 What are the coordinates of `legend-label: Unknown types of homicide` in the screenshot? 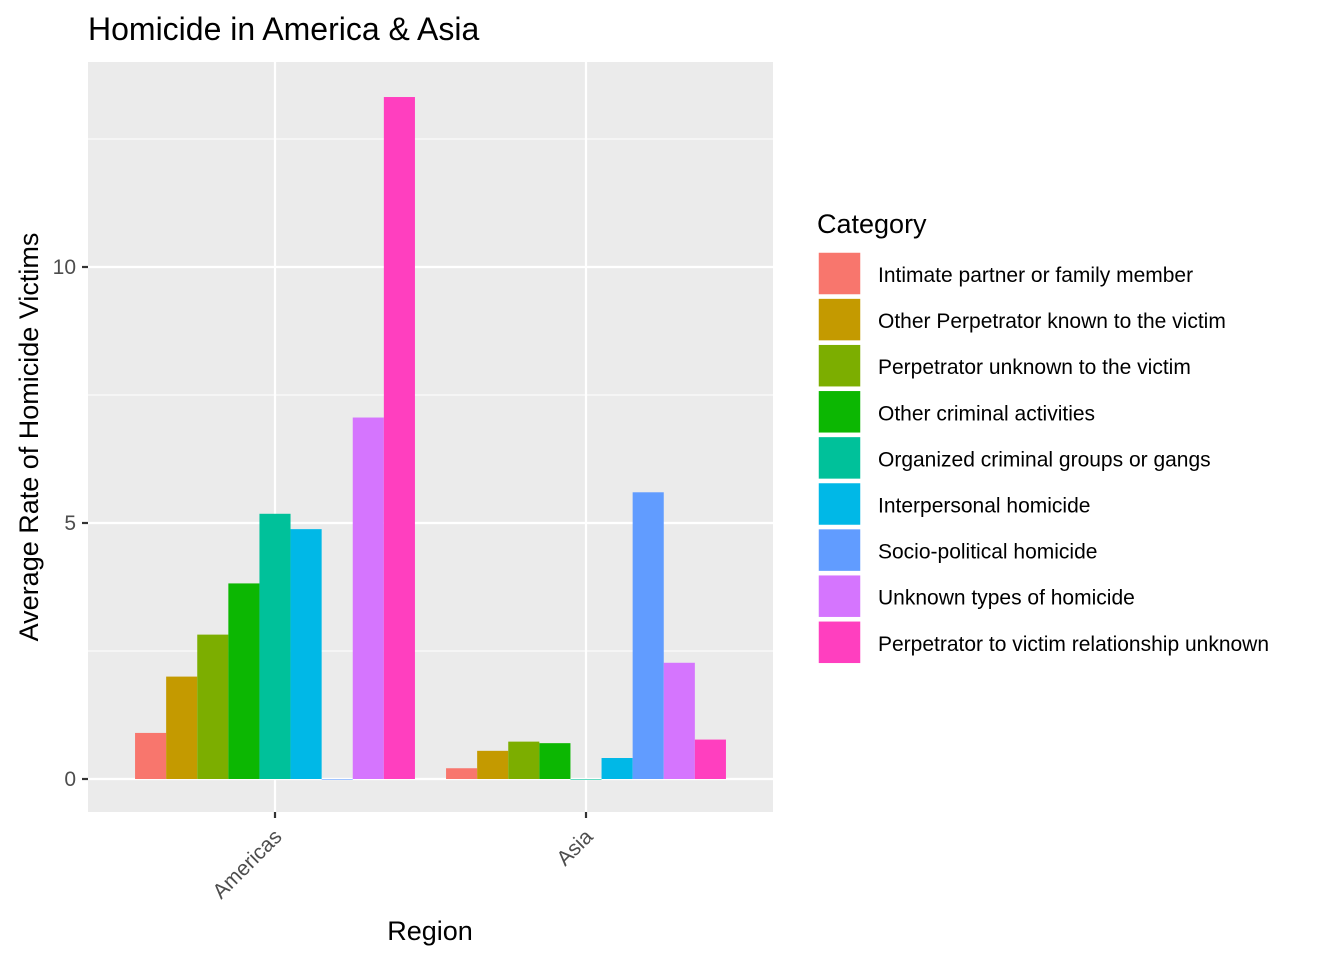 It's located at (1006, 598).